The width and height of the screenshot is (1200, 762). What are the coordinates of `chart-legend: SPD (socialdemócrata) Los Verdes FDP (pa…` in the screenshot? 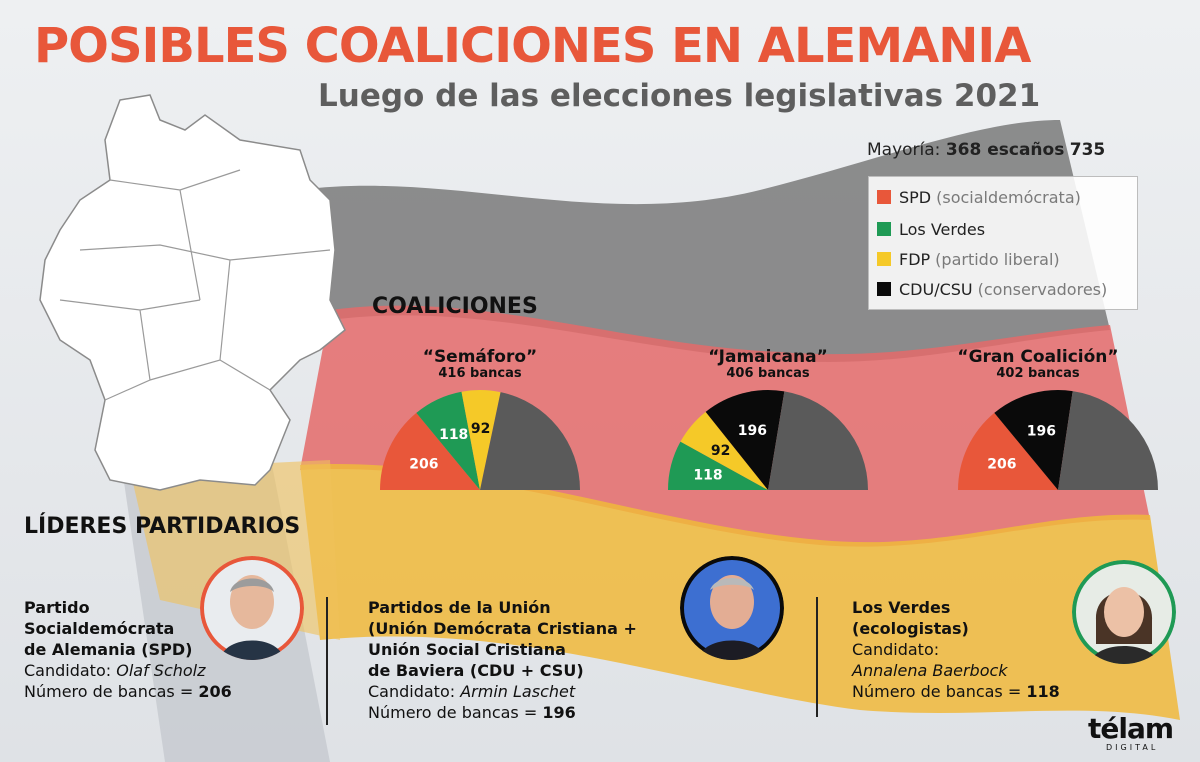 It's located at (1003, 243).